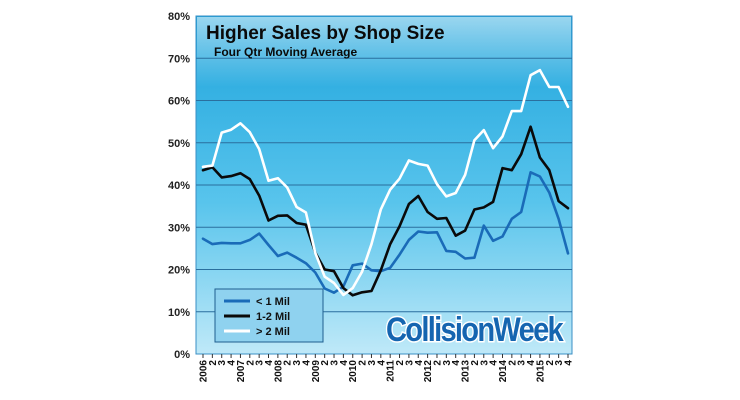 The image size is (740, 400). I want to click on x-tick-label: 2012, so click(428, 371).